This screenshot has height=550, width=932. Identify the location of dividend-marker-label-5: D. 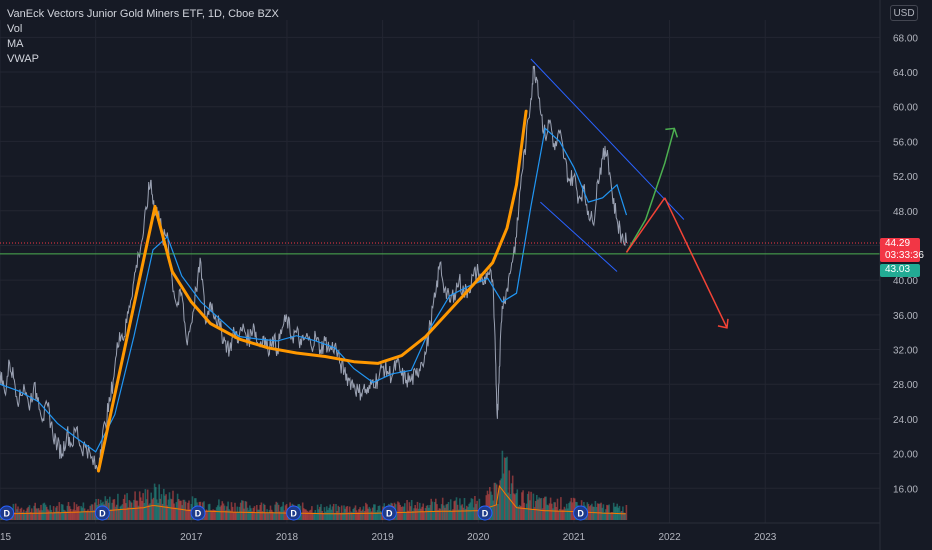
(485, 514).